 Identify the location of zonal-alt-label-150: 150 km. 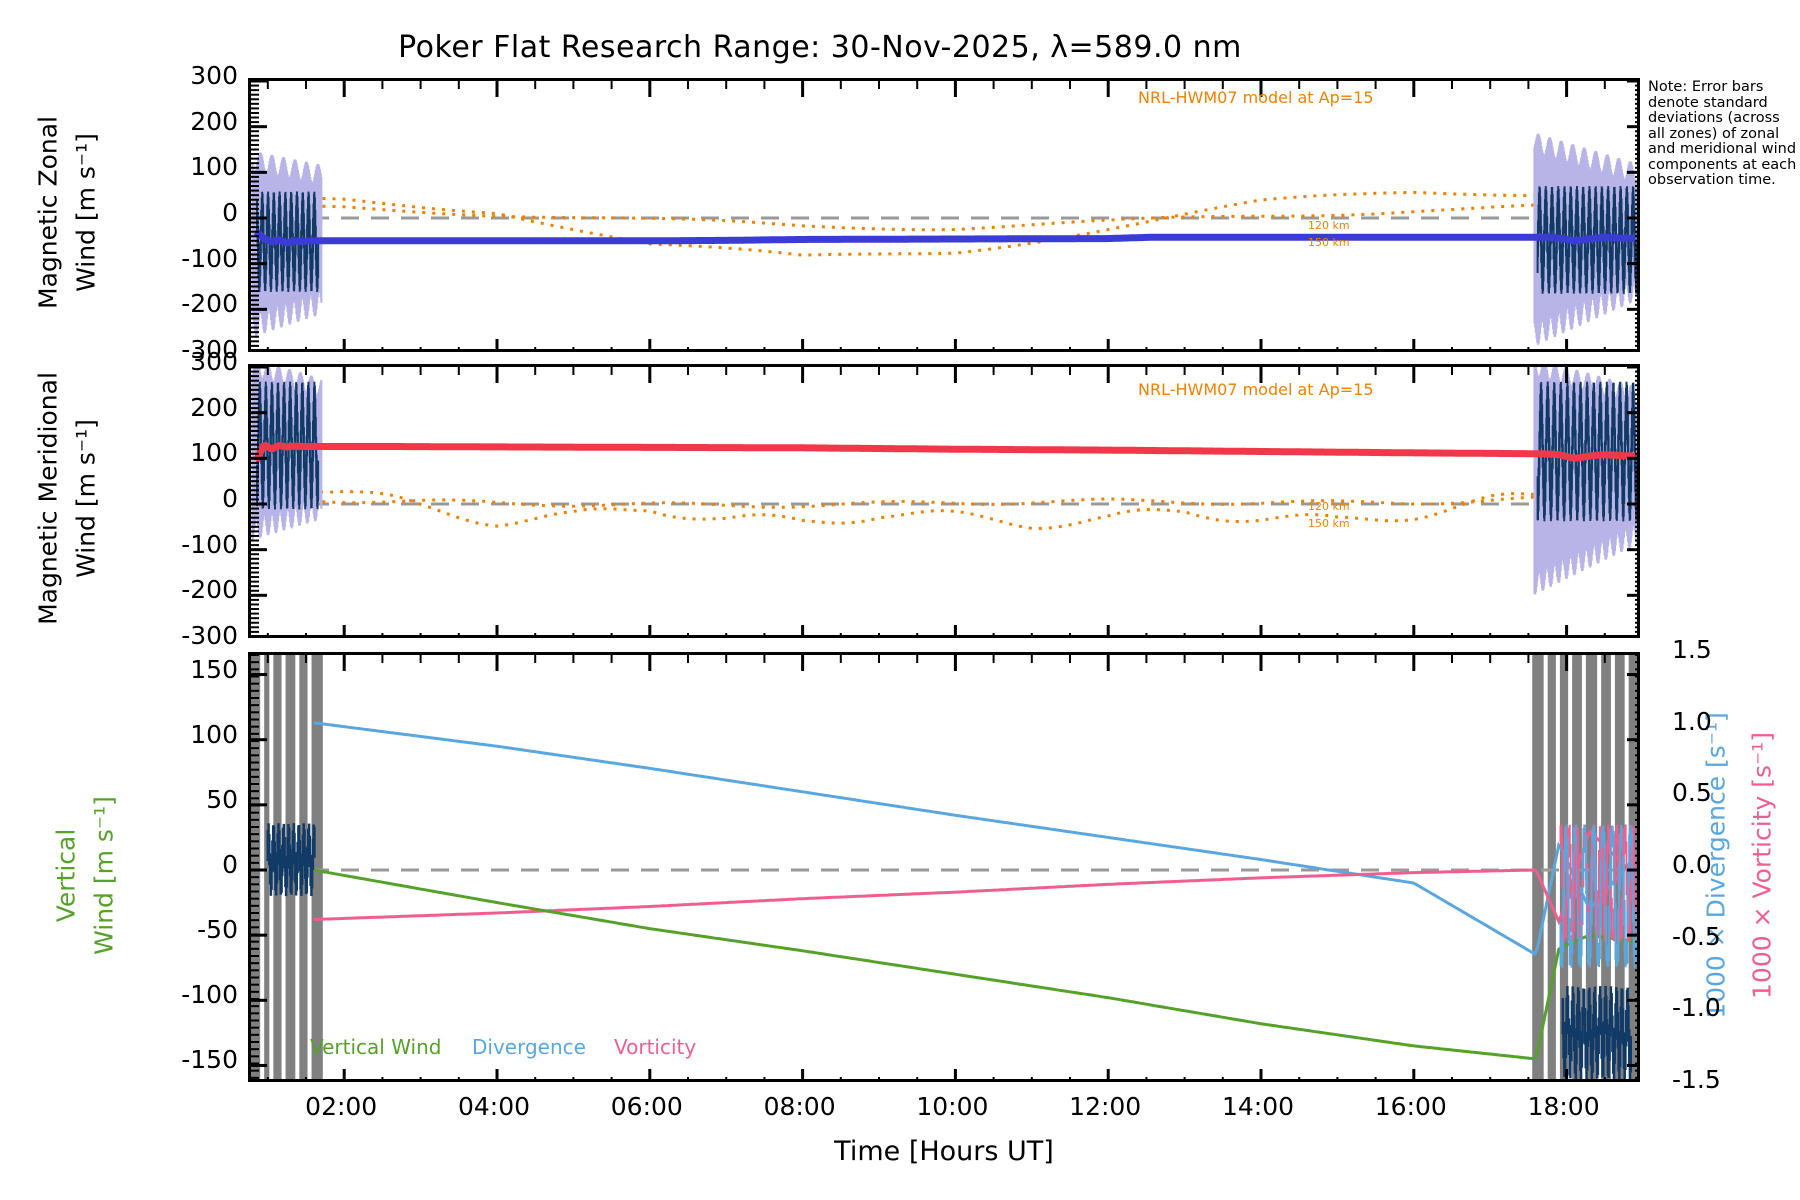
(1329, 242).